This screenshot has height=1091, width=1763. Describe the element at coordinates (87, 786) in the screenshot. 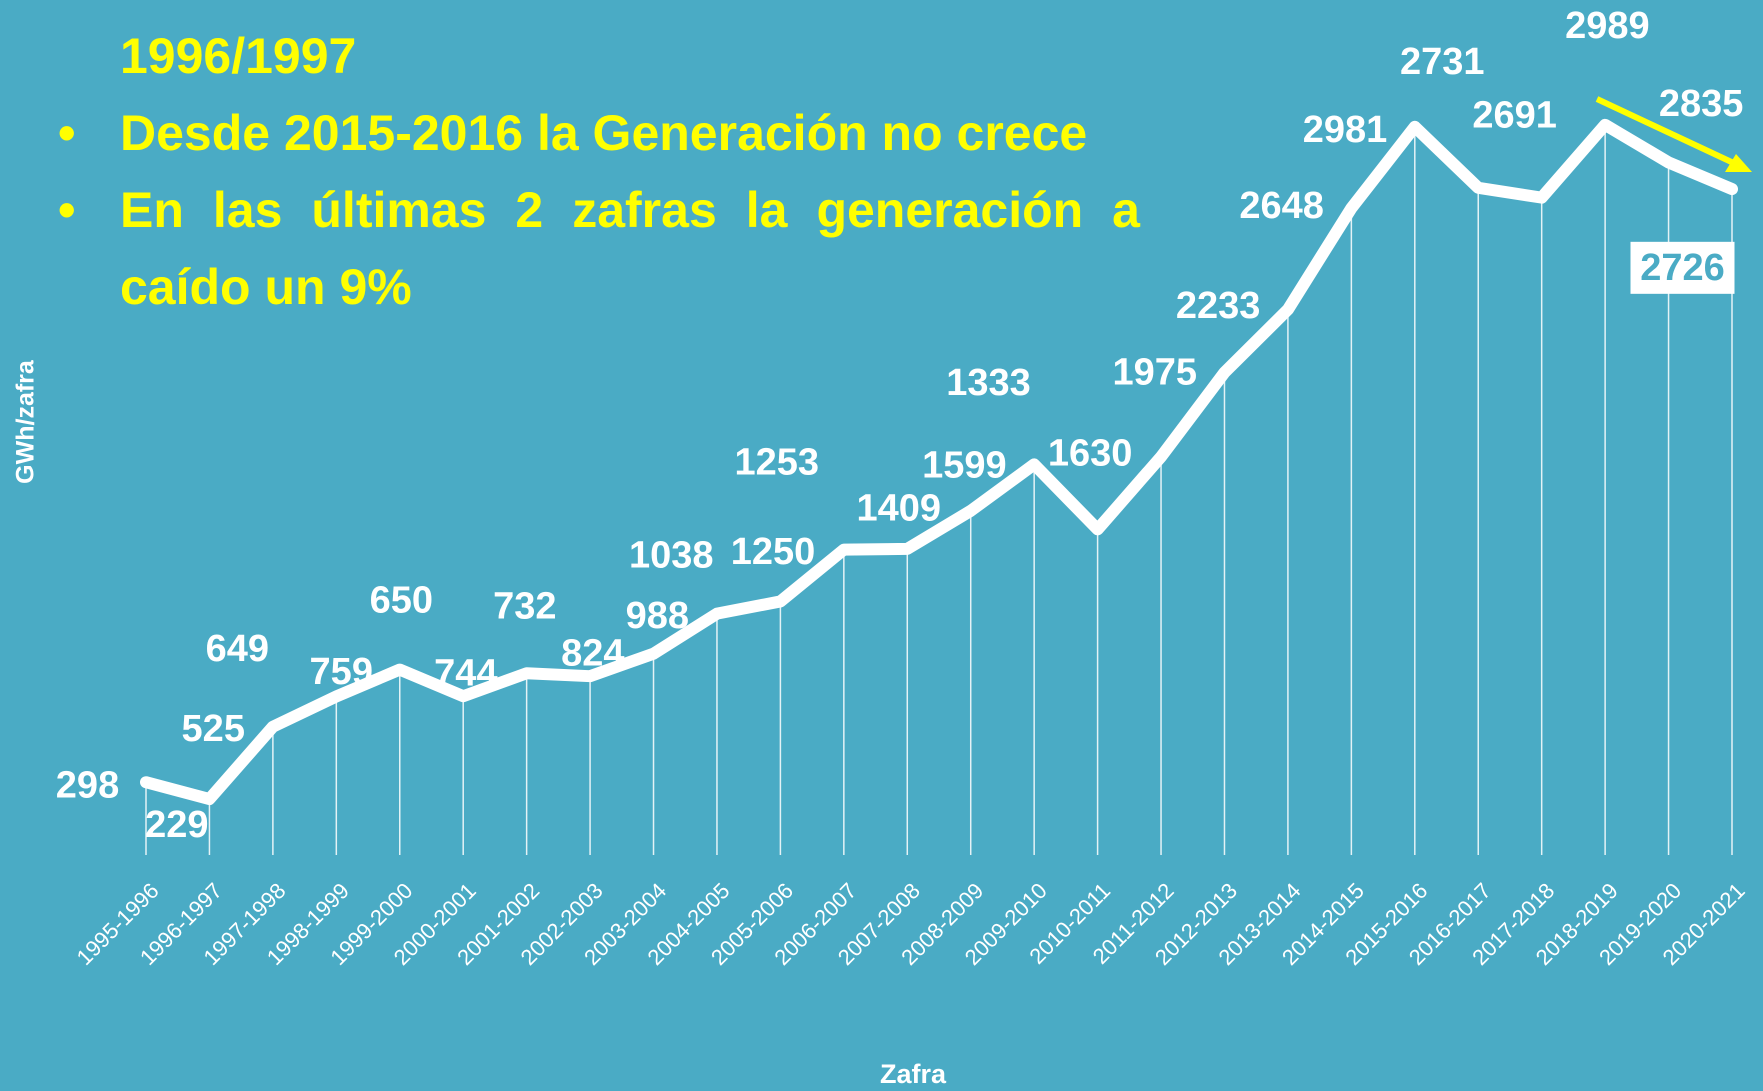

I see `data-label: 298` at that location.